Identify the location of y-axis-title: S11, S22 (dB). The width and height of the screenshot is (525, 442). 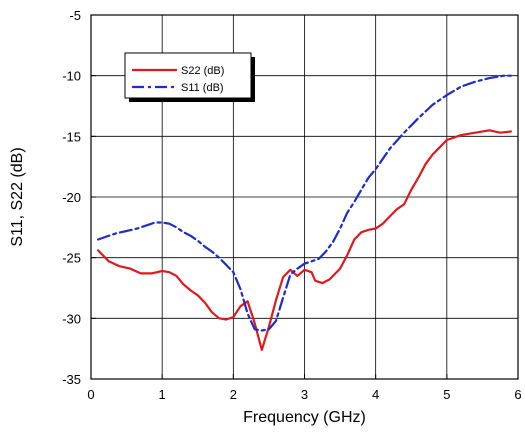
(17, 196).